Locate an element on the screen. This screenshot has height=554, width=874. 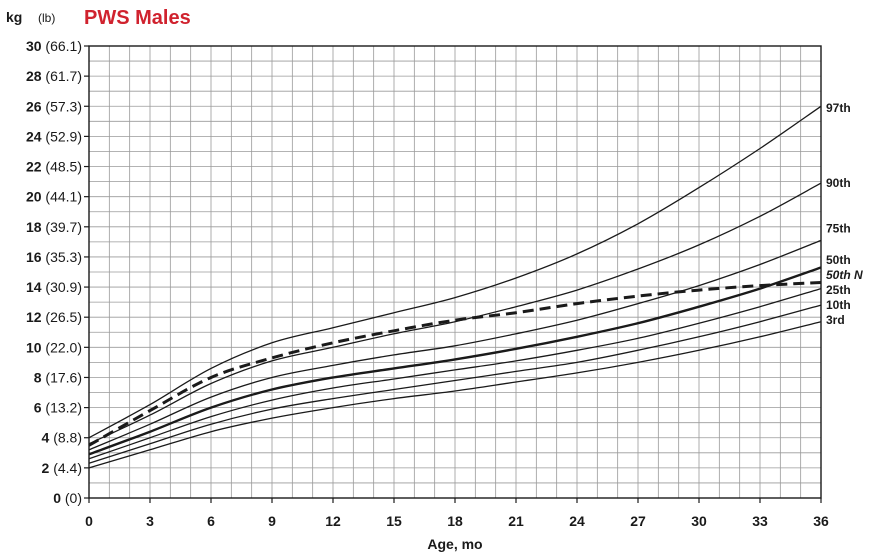
x-axis-ticks: 0 3 6 9 12 15 18 21 24 27 30 33 36 is located at coordinates (457, 513).